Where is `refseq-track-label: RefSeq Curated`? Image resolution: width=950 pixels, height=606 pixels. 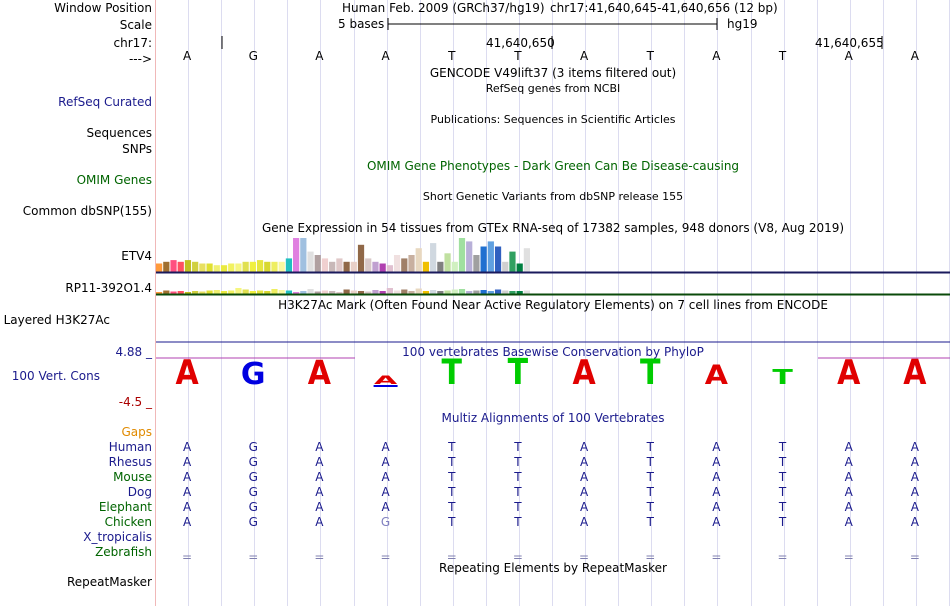
refseq-track-label: RefSeq Curated is located at coordinates (105, 102).